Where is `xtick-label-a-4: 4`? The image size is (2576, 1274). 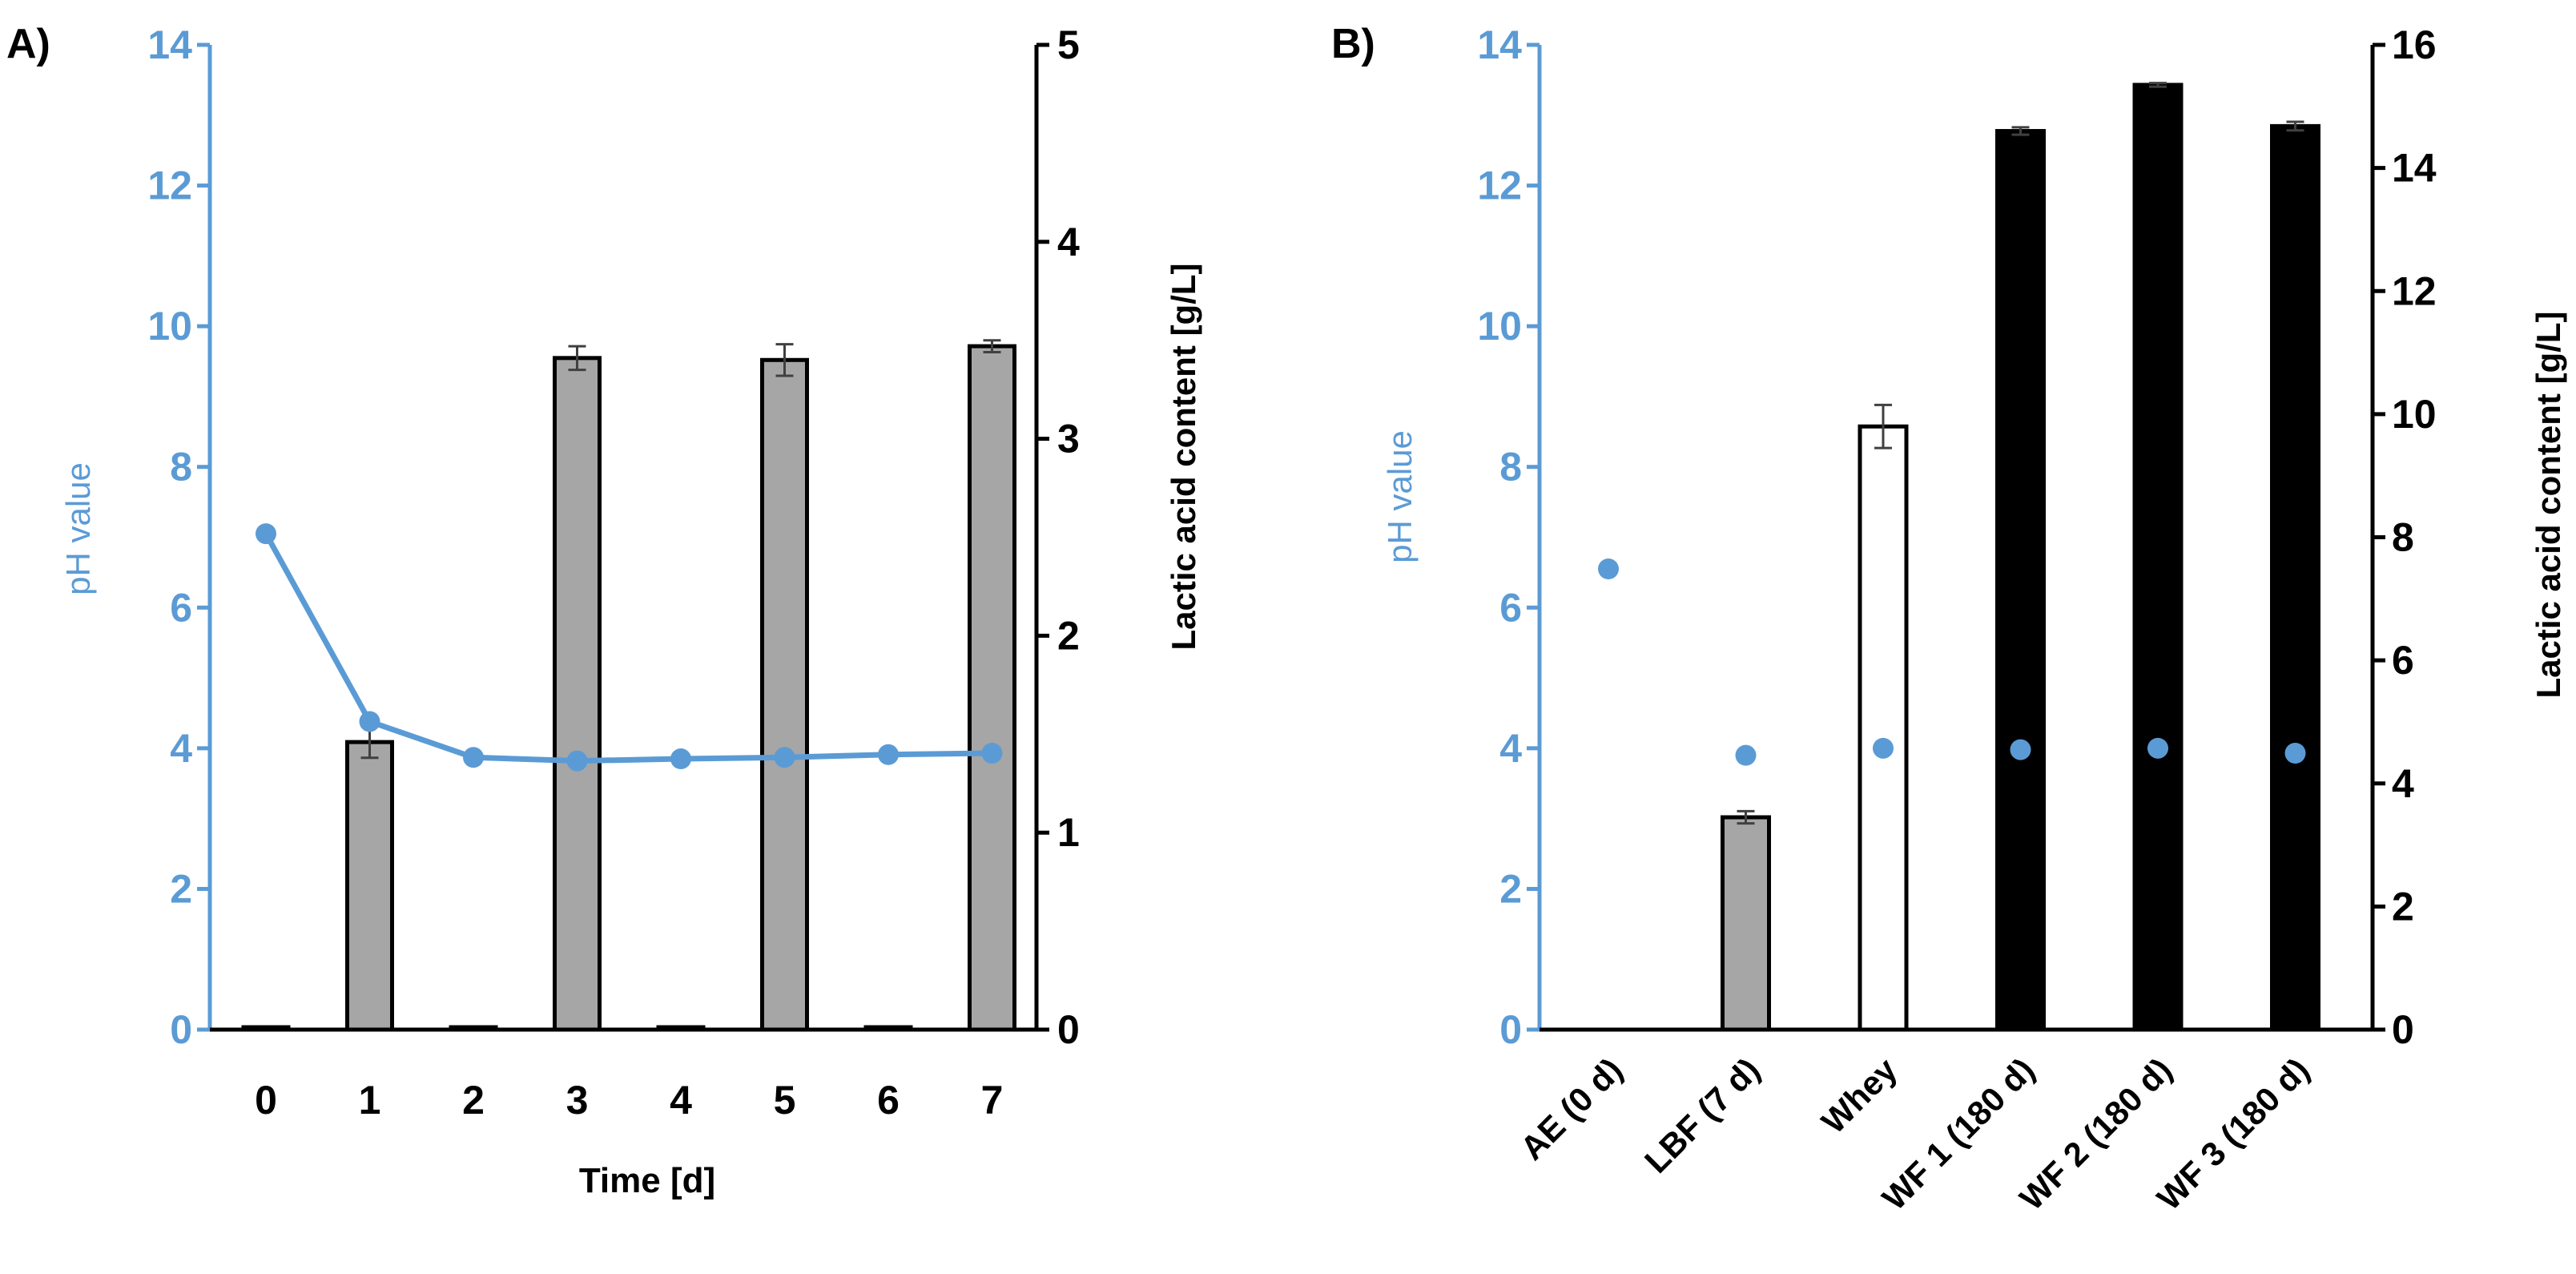
xtick-label-a-4: 4 is located at coordinates (681, 1101).